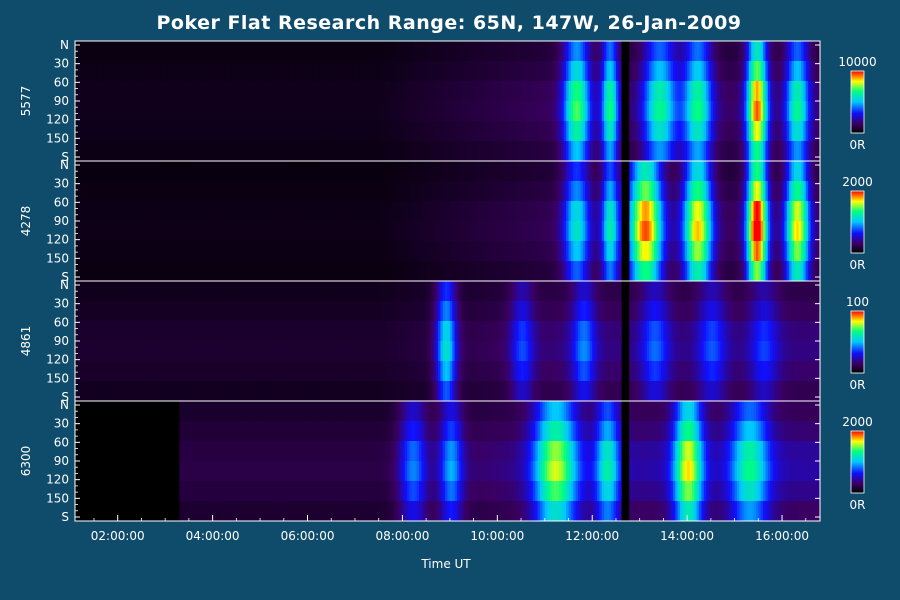 This screenshot has width=900, height=600. Describe the element at coordinates (213, 536) in the screenshot. I see `x-tick-label: 04:00:00` at that location.